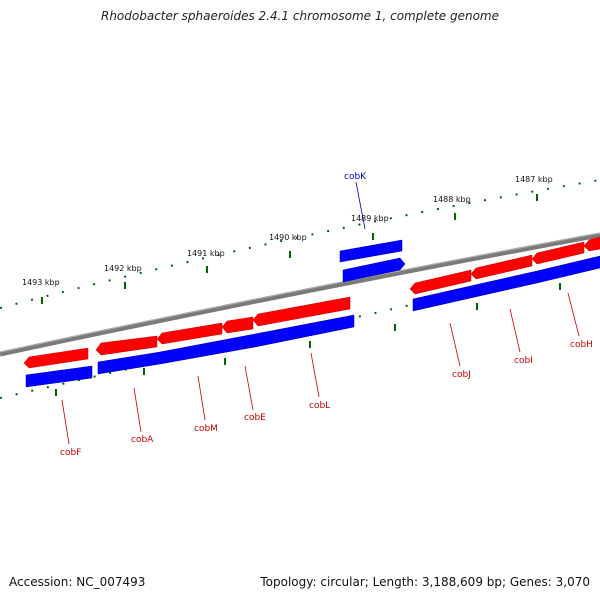 This screenshot has height=600, width=600. I want to click on gene-label-cobA: cobA, so click(142, 440).